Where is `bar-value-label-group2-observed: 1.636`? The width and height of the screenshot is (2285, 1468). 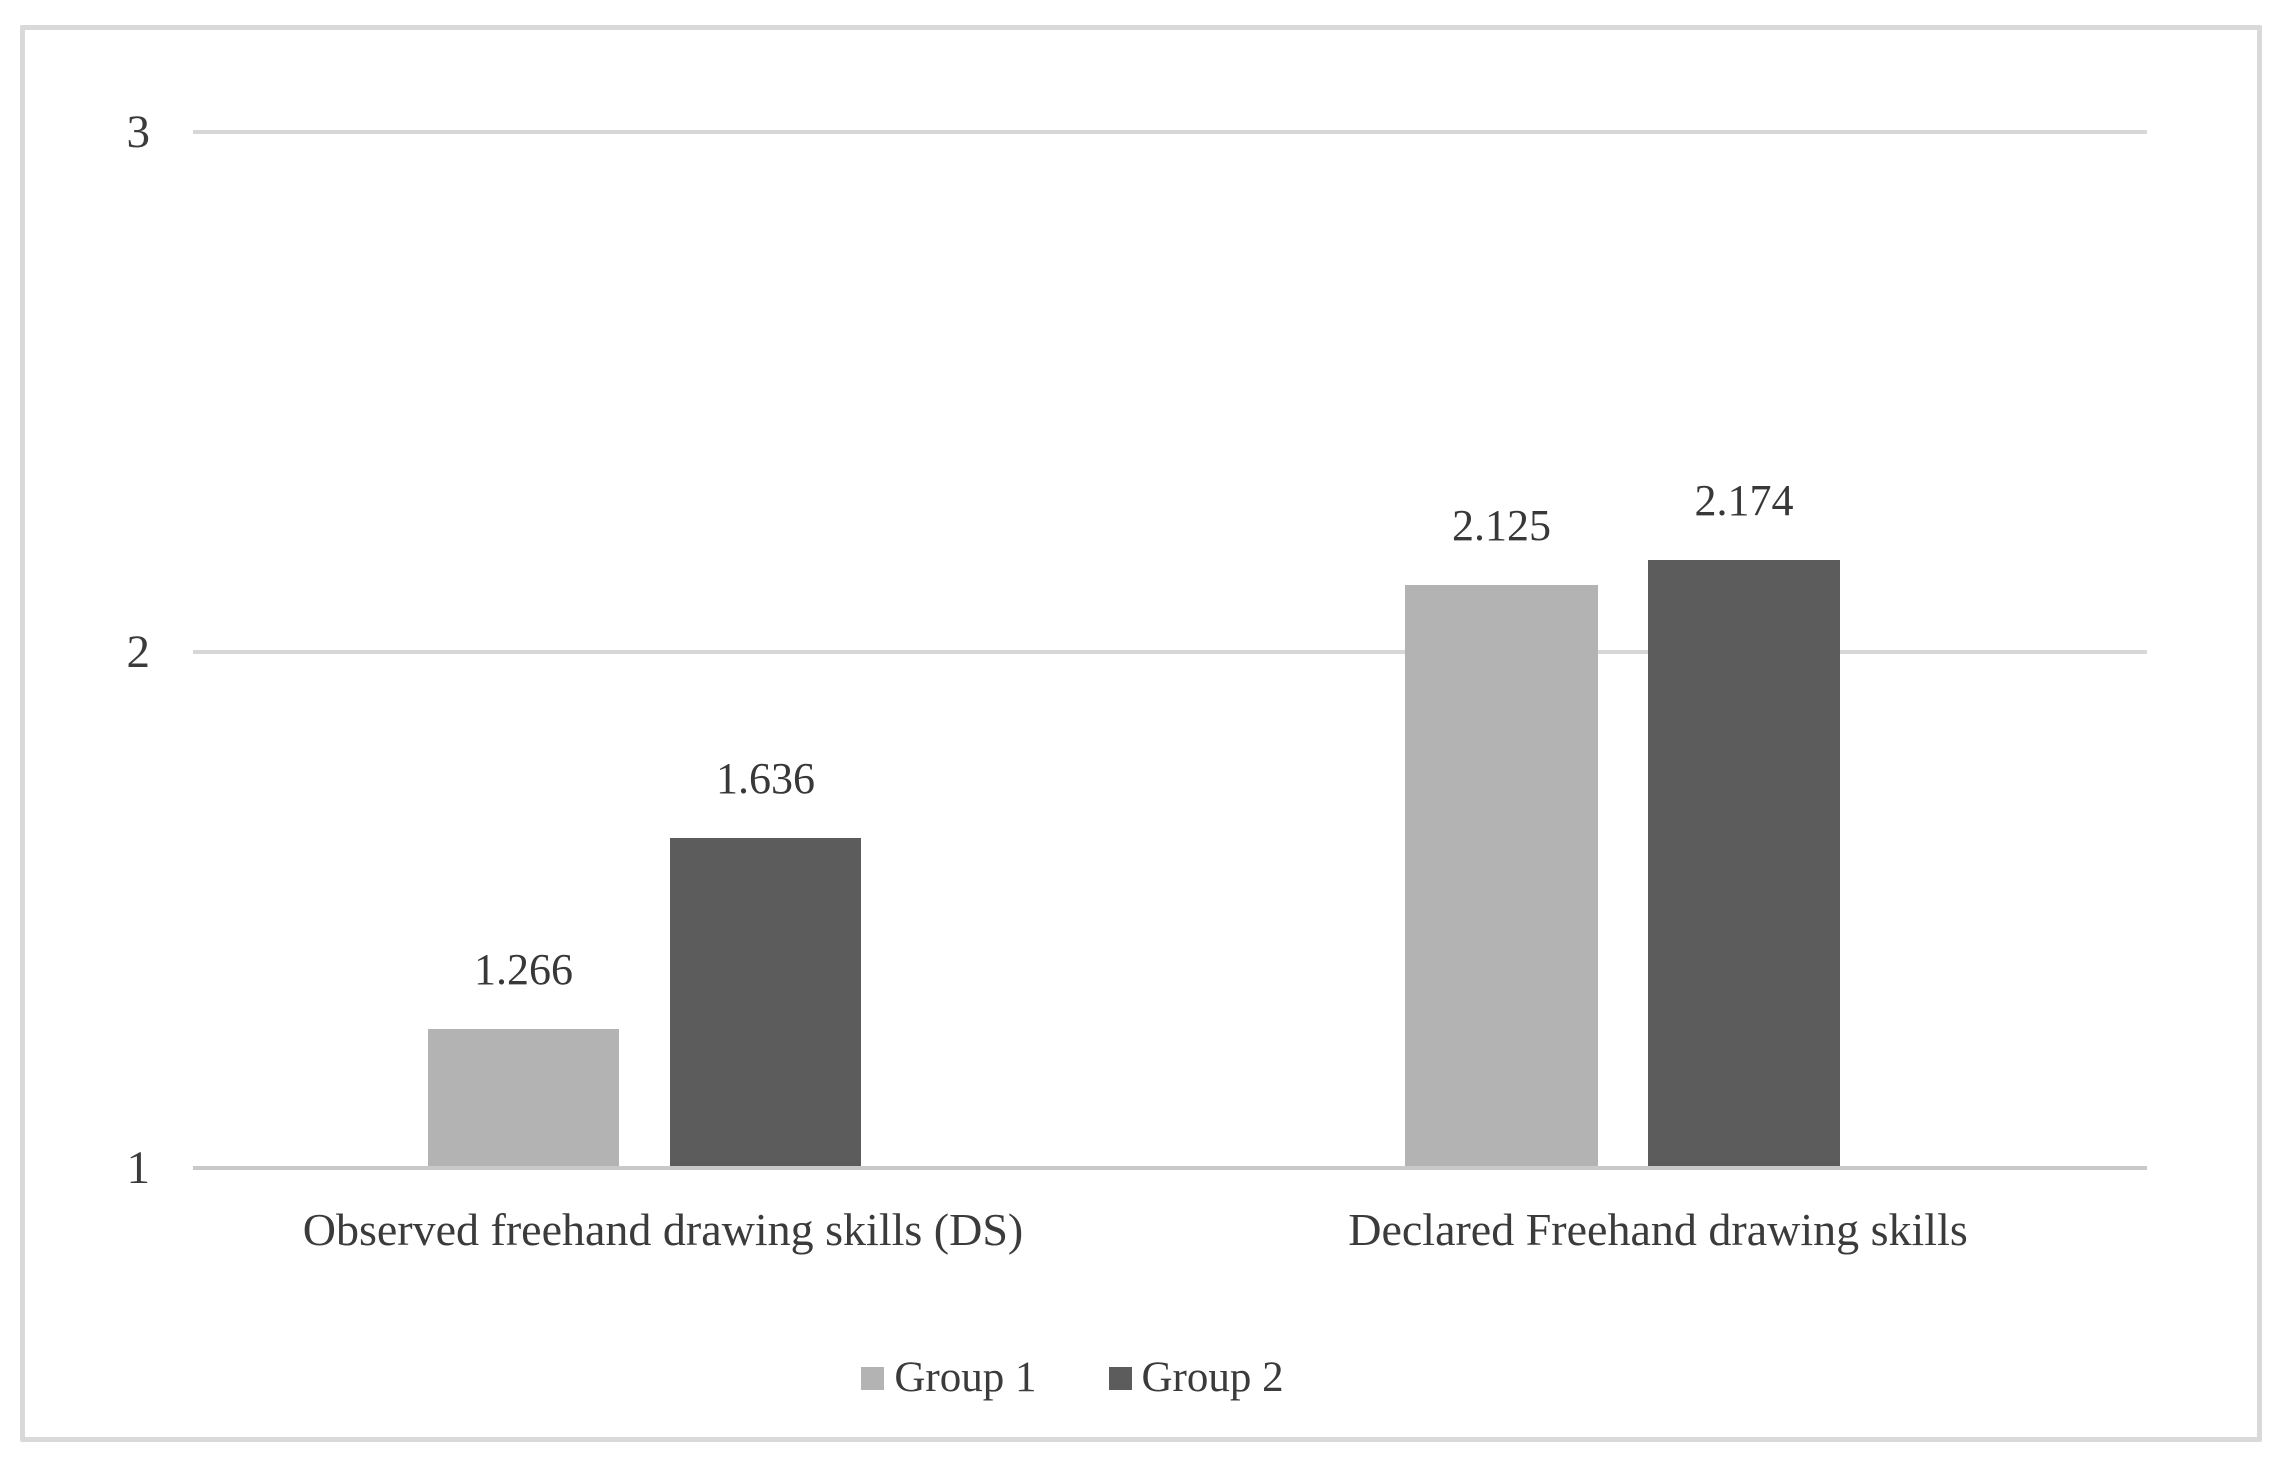
bar-value-label-group2-observed: 1.636 is located at coordinates (765, 778).